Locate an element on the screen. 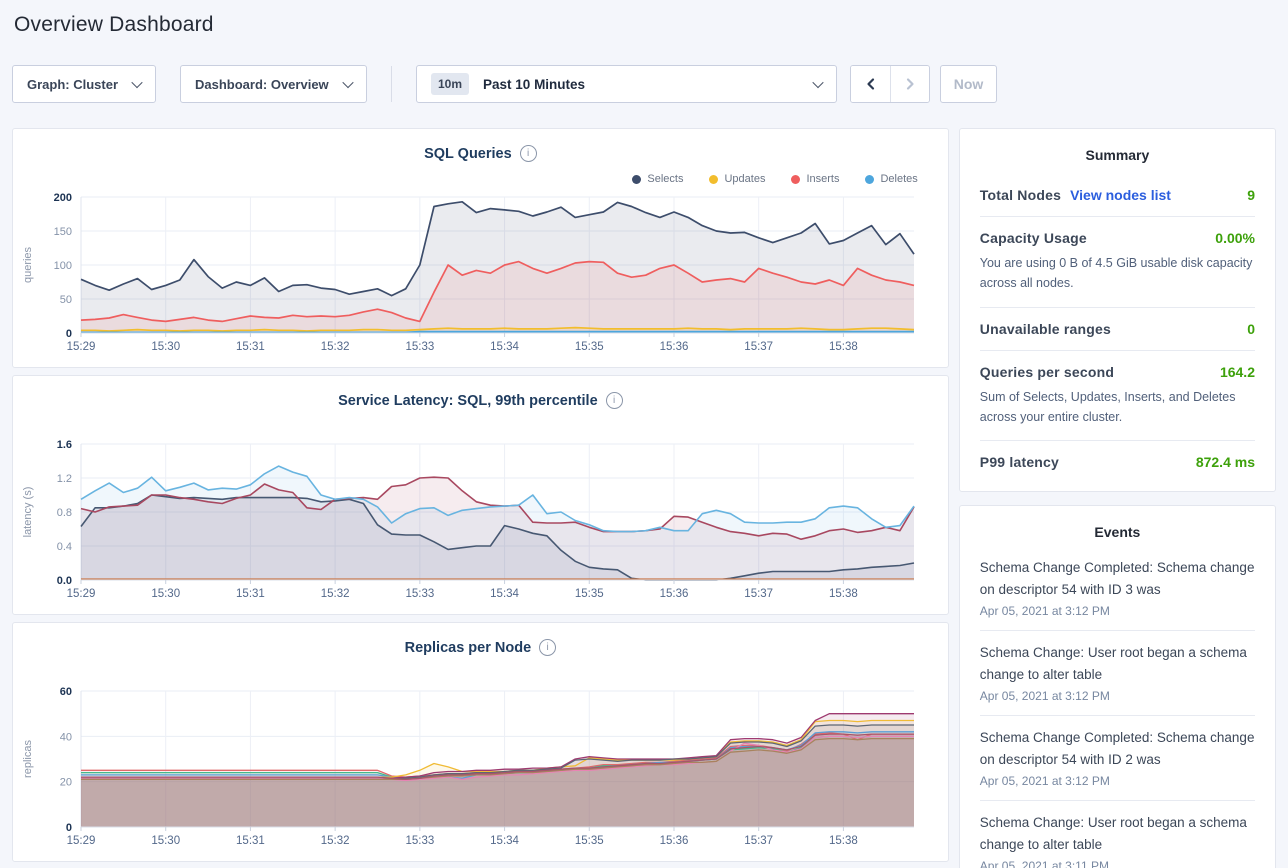 This screenshot has width=1288, height=868. dashboard-dropdown-label: Dashboard: Overview is located at coordinates (262, 84).